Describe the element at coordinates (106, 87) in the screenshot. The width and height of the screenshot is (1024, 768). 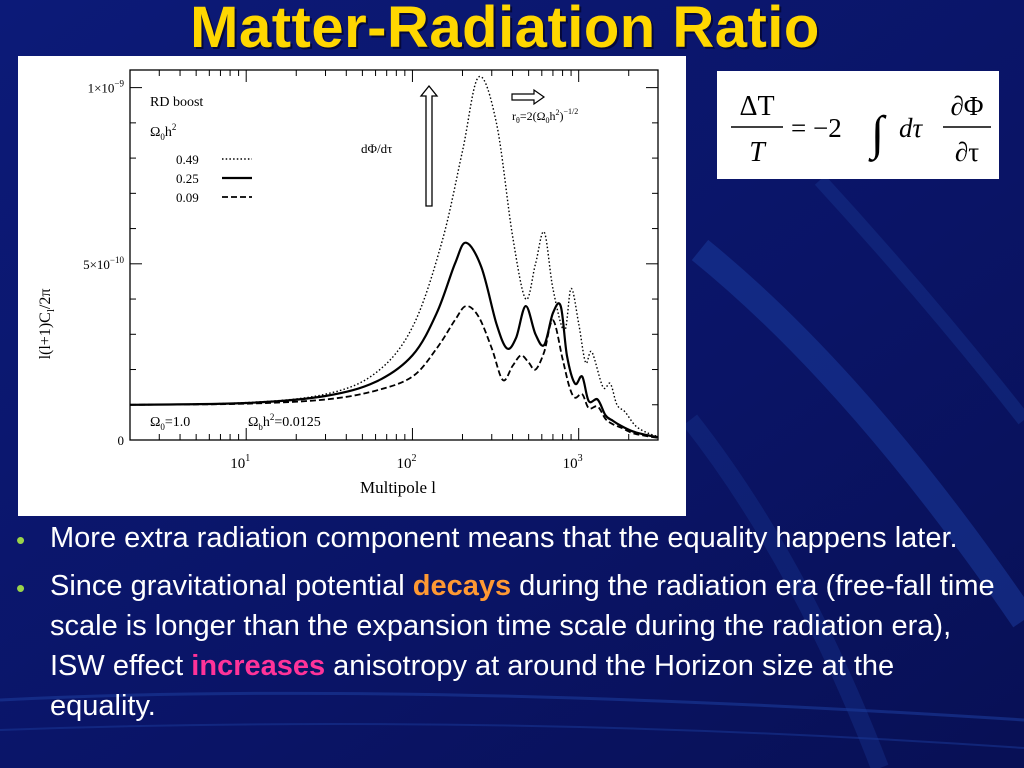
I see `y-tick-label: 1×10⁻⁹` at that location.